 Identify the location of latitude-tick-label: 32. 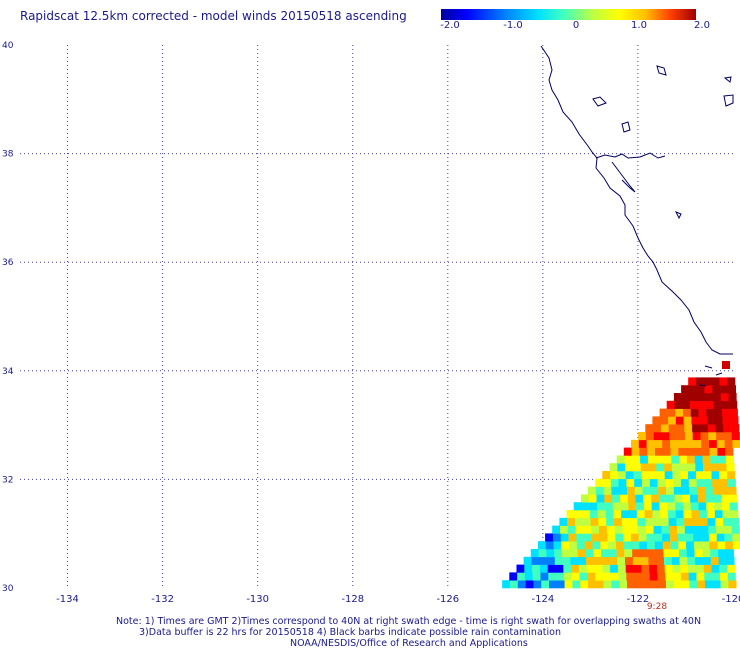
(7, 480).